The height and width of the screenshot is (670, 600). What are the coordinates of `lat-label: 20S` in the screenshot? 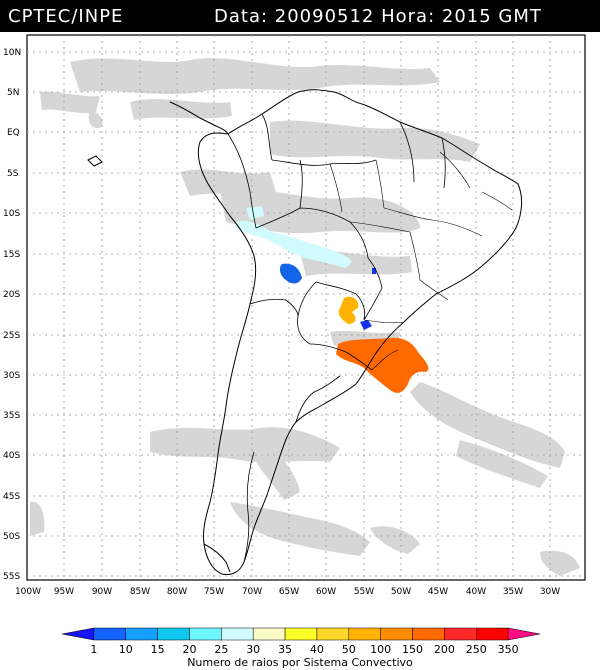 It's located at (11, 295).